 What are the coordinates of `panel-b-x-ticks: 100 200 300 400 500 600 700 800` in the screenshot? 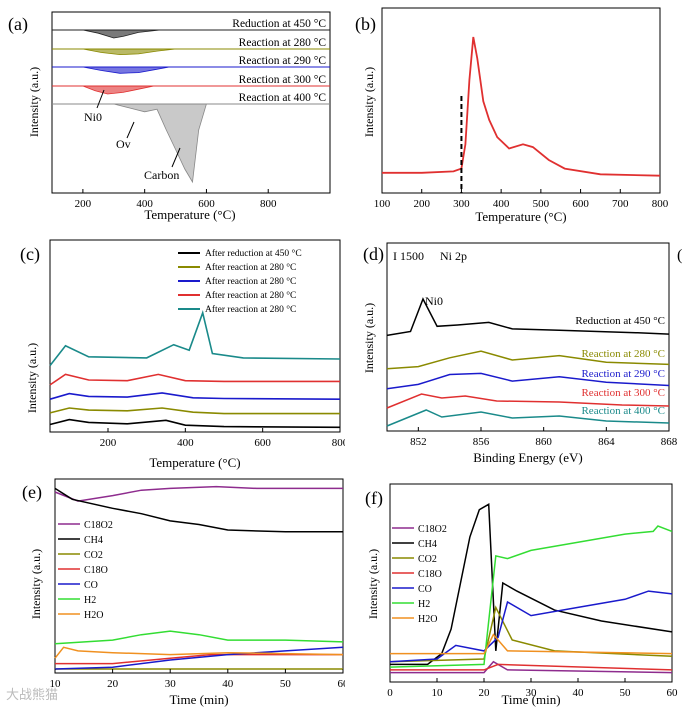 It's located at (521, 199).